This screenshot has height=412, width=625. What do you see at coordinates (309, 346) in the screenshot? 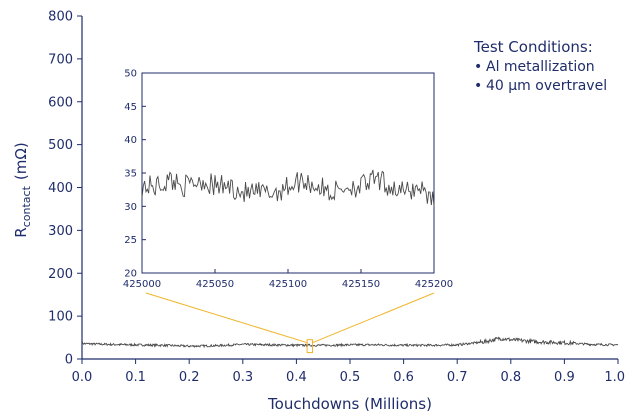
I see `zoom-window-box` at bounding box center [309, 346].